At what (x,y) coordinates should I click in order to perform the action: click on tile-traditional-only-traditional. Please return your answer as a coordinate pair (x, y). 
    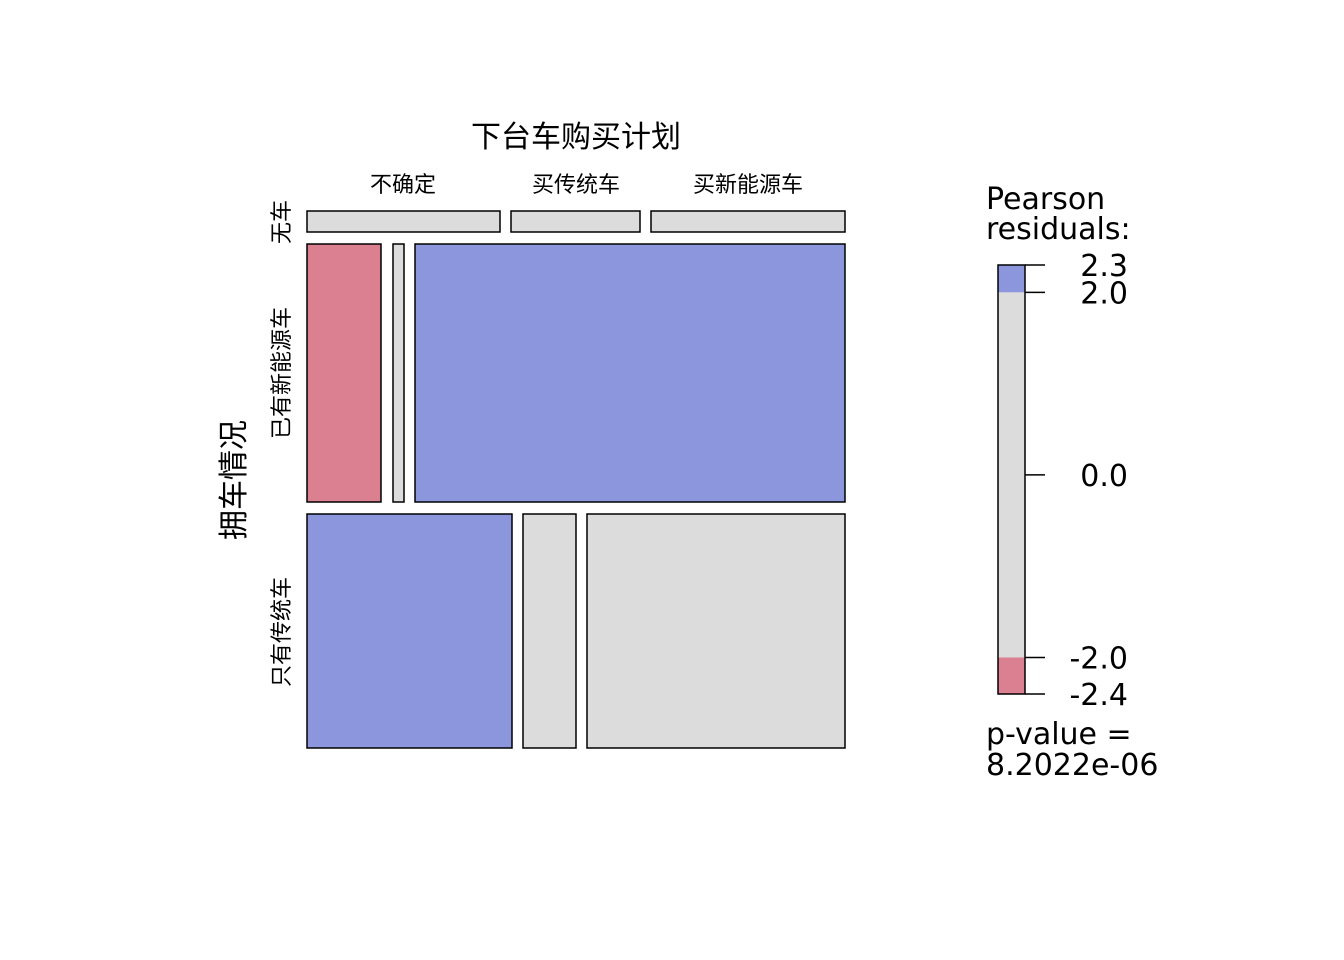
    Looking at the image, I should click on (549, 631).